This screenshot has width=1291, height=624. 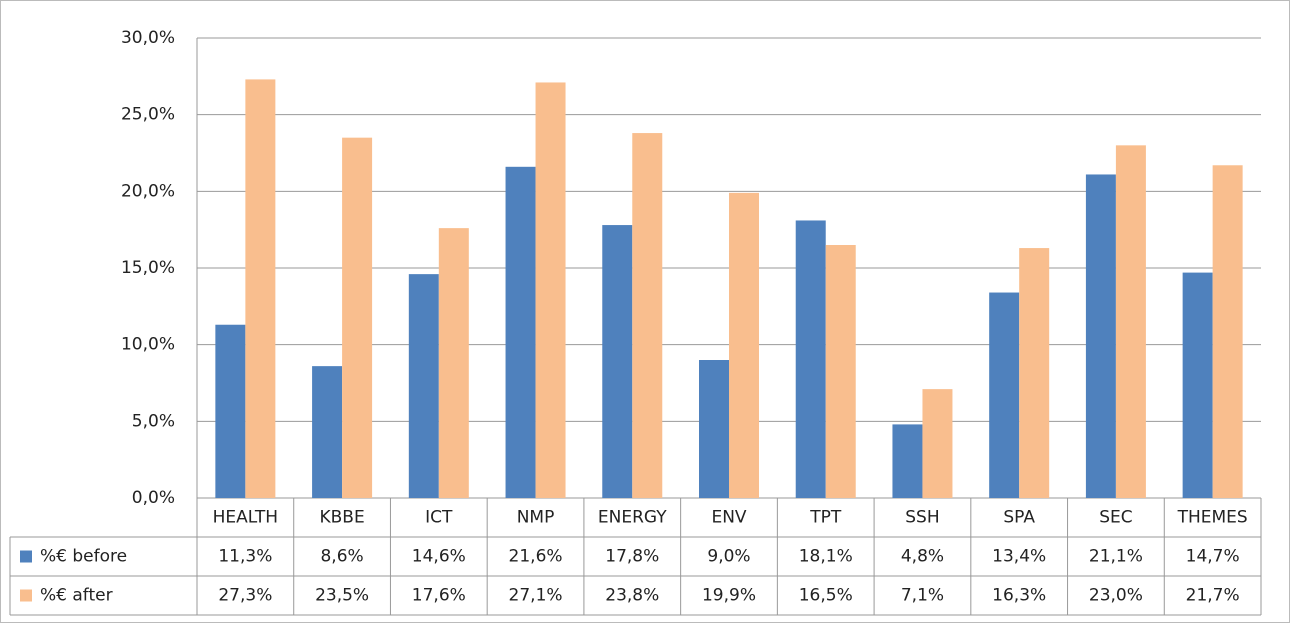 I want to click on table-value: 17,6%, so click(x=439, y=596).